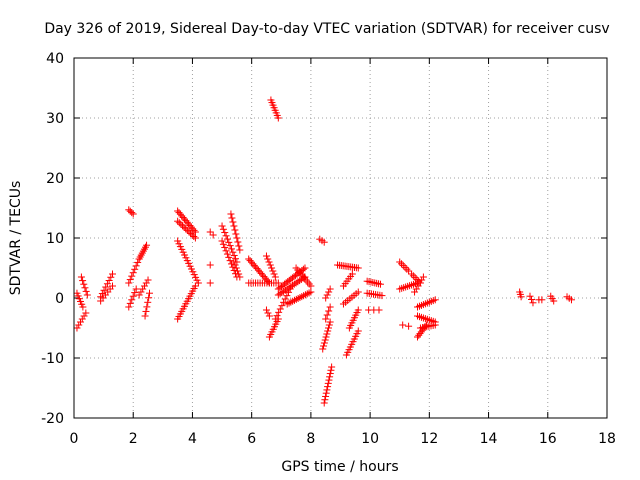  What do you see at coordinates (251, 439) in the screenshot?
I see `x-tick-label: 6` at bounding box center [251, 439].